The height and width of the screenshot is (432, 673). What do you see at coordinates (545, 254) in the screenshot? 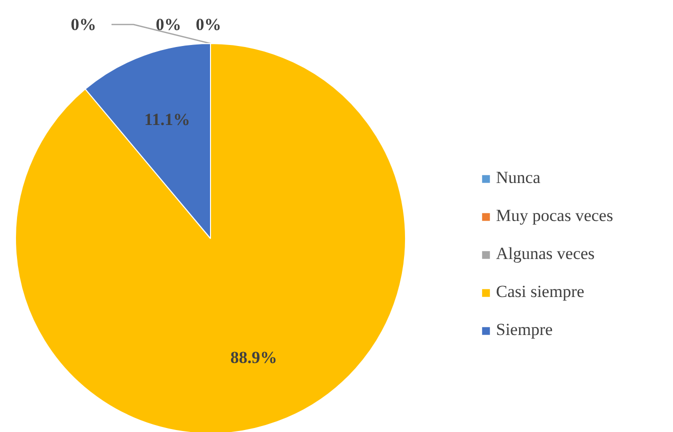
I see `legend-label: Algunas veces` at bounding box center [545, 254].